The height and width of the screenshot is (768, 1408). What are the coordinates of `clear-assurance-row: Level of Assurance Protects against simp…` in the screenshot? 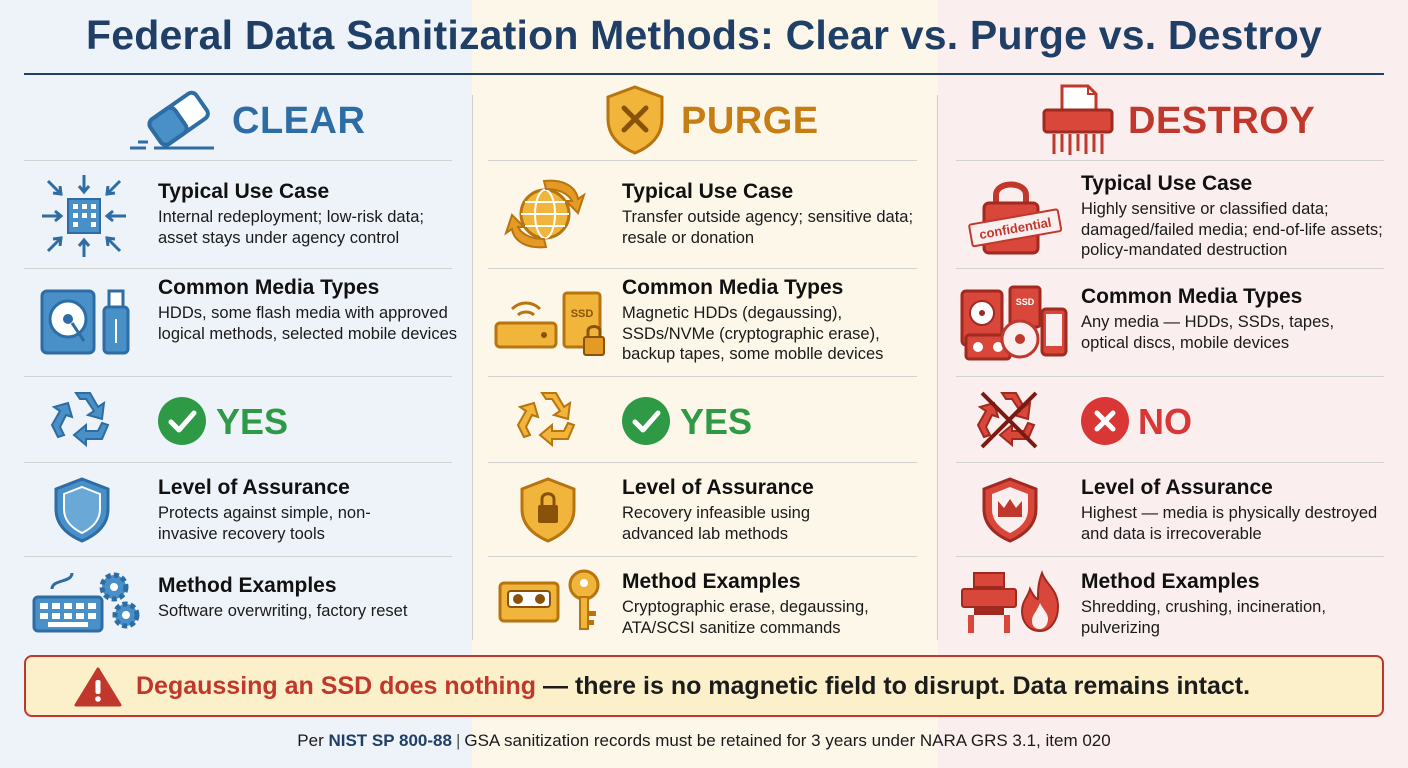 It's located at (238, 509).